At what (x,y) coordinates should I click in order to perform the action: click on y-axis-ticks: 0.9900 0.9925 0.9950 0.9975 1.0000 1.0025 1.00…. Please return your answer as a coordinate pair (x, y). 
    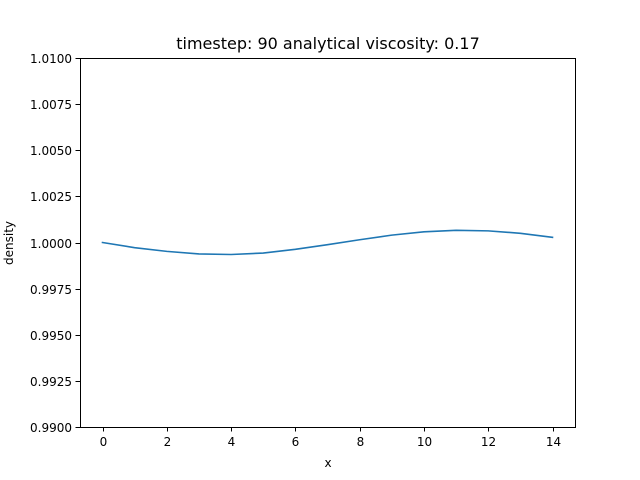
    Looking at the image, I should click on (55, 243).